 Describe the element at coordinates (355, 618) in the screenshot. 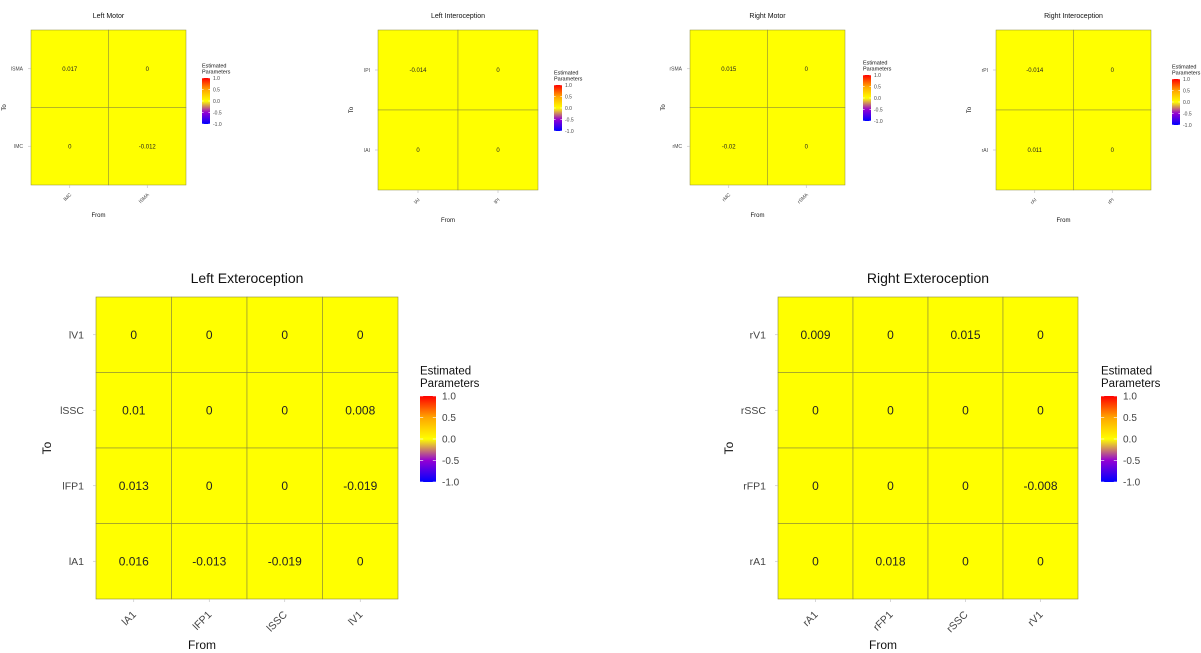

I see `x-tick-label: lV1` at that location.